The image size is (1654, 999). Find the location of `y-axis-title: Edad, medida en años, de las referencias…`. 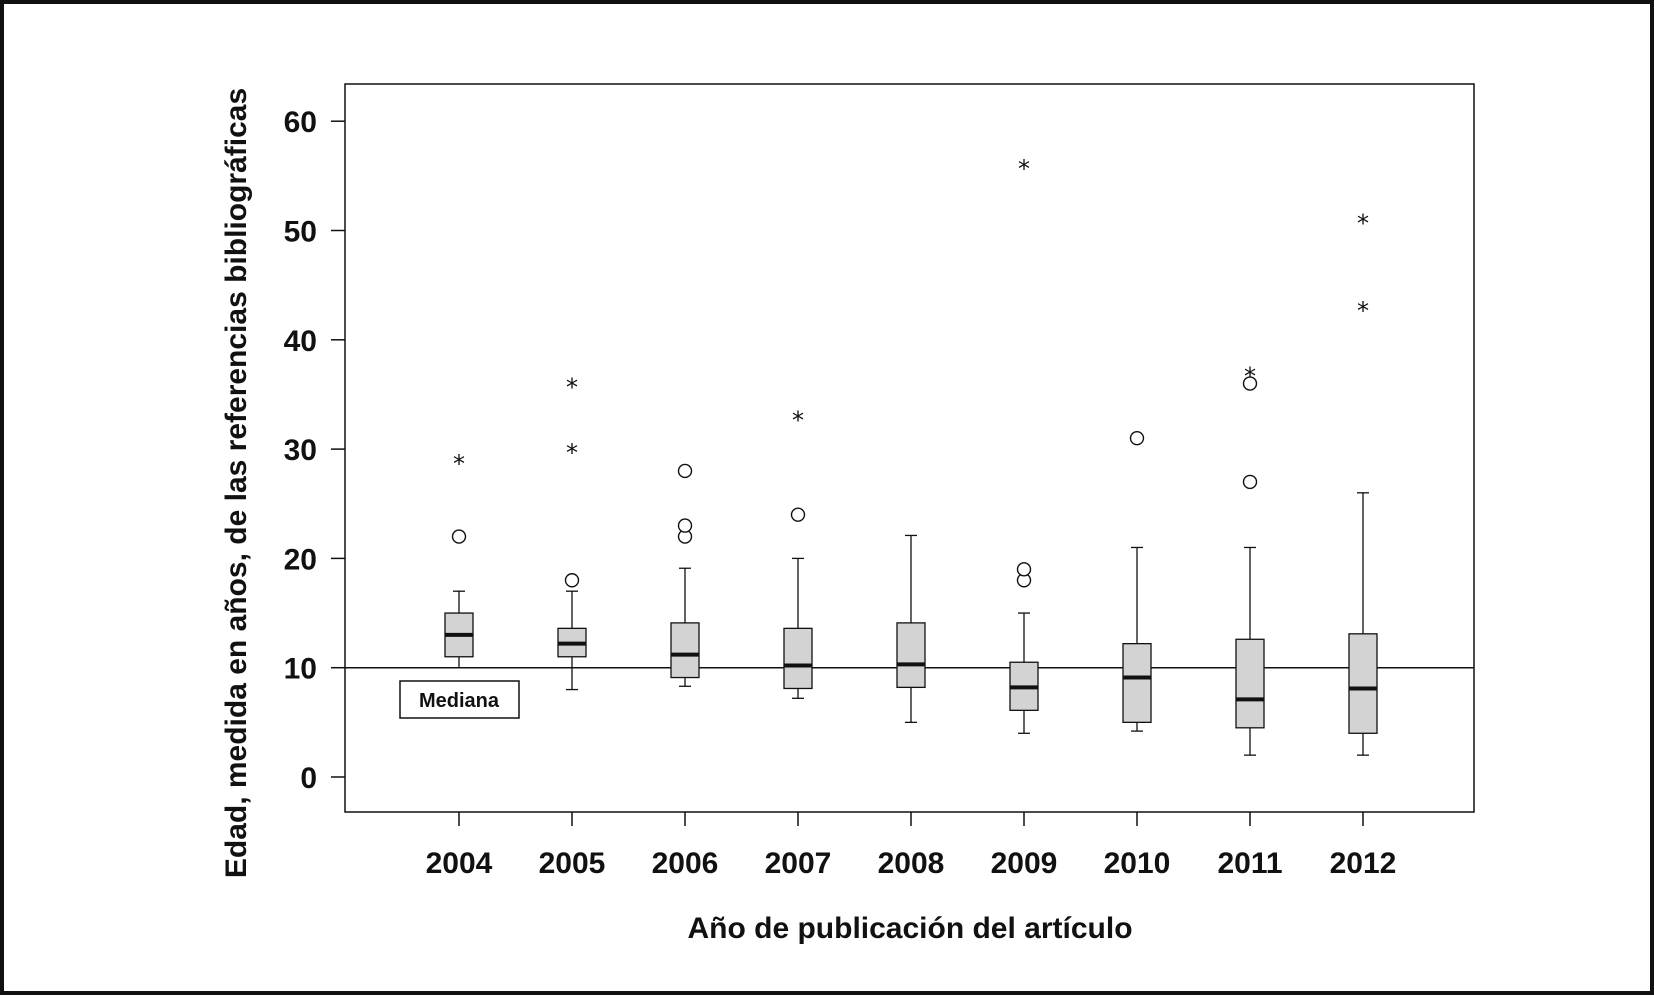

y-axis-title: Edad, medida en años, de las referencias… is located at coordinates (236, 483).